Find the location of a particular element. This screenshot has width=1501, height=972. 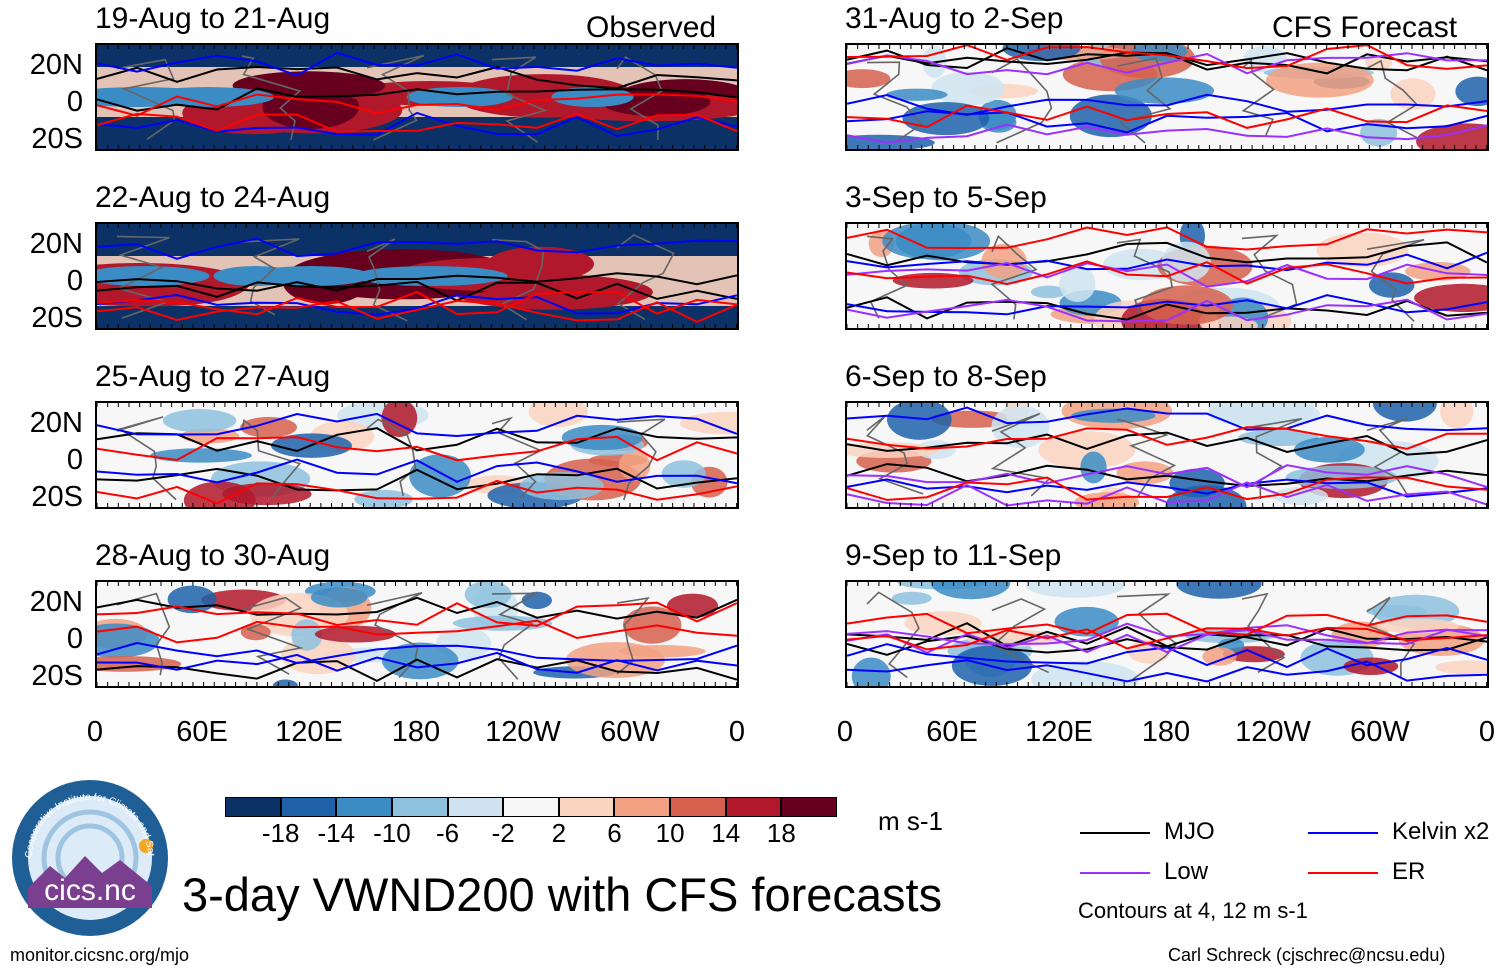

panel-title: 22-Aug to 24-Aug is located at coordinates (213, 197).